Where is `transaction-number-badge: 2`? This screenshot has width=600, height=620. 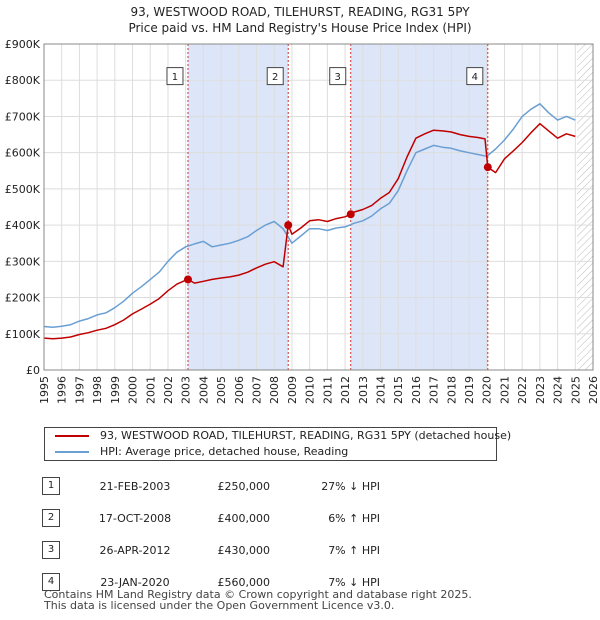 transaction-number-badge: 2 is located at coordinates (51, 518).